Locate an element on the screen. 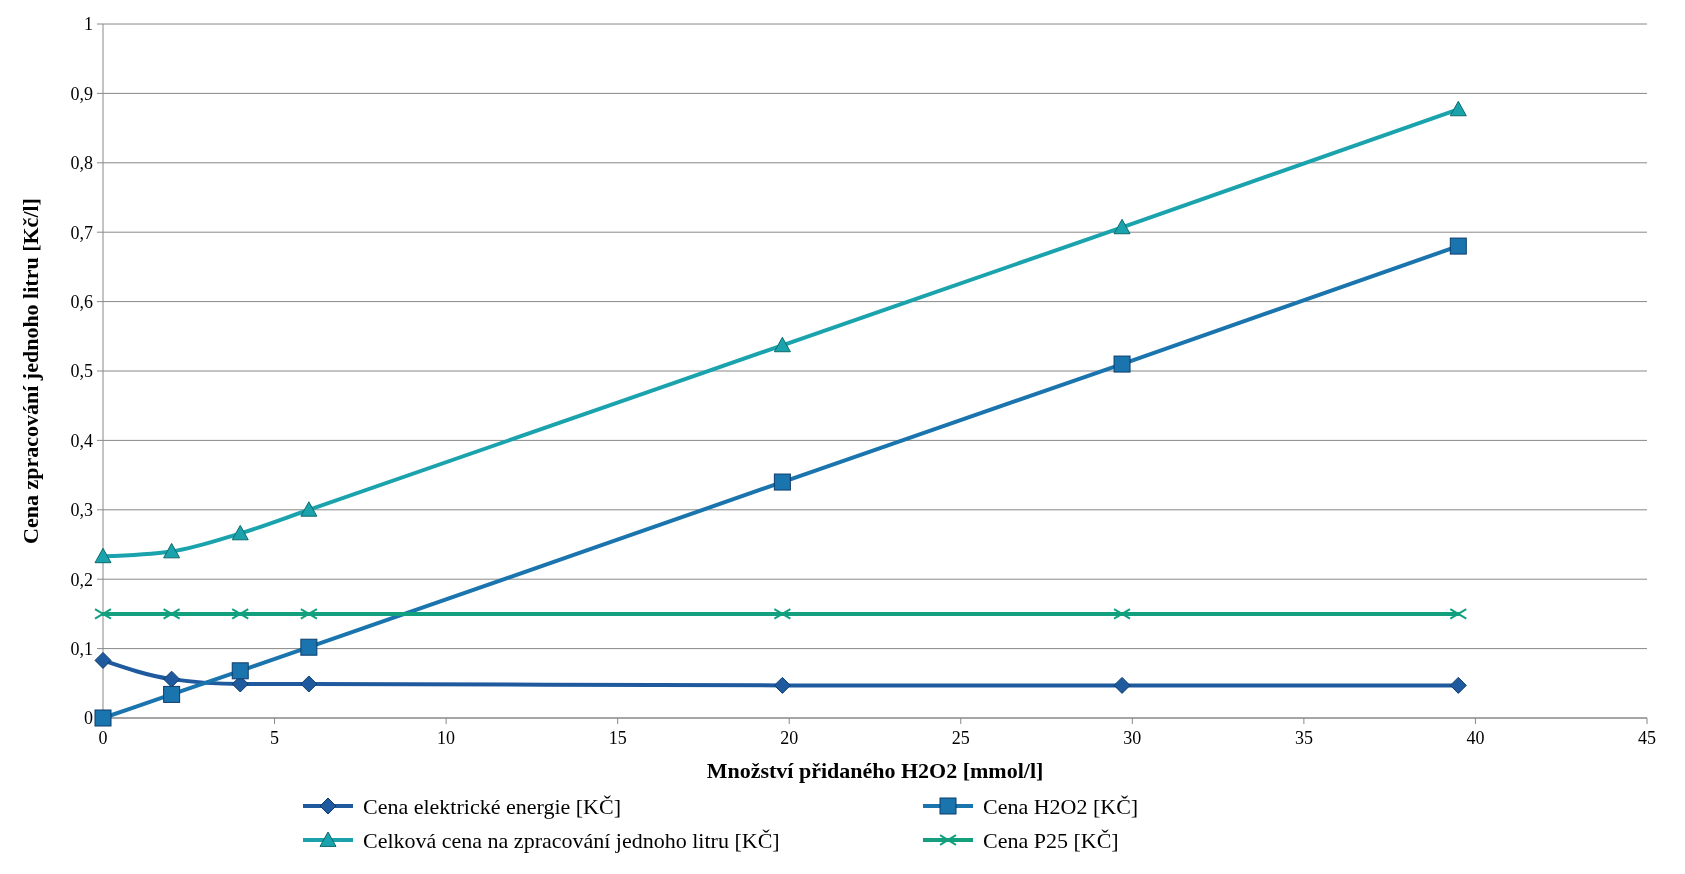 The image size is (1685, 874). x-tick-label: 0 is located at coordinates (103, 738).